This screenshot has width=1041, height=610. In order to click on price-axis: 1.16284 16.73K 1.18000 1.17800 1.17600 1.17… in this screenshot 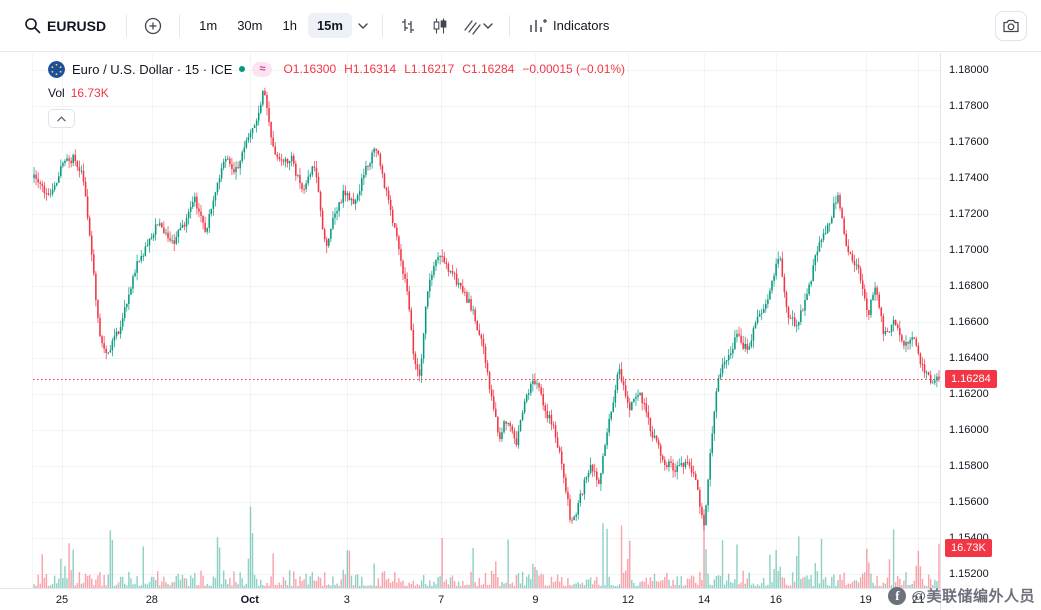, I will do `click(990, 331)`.